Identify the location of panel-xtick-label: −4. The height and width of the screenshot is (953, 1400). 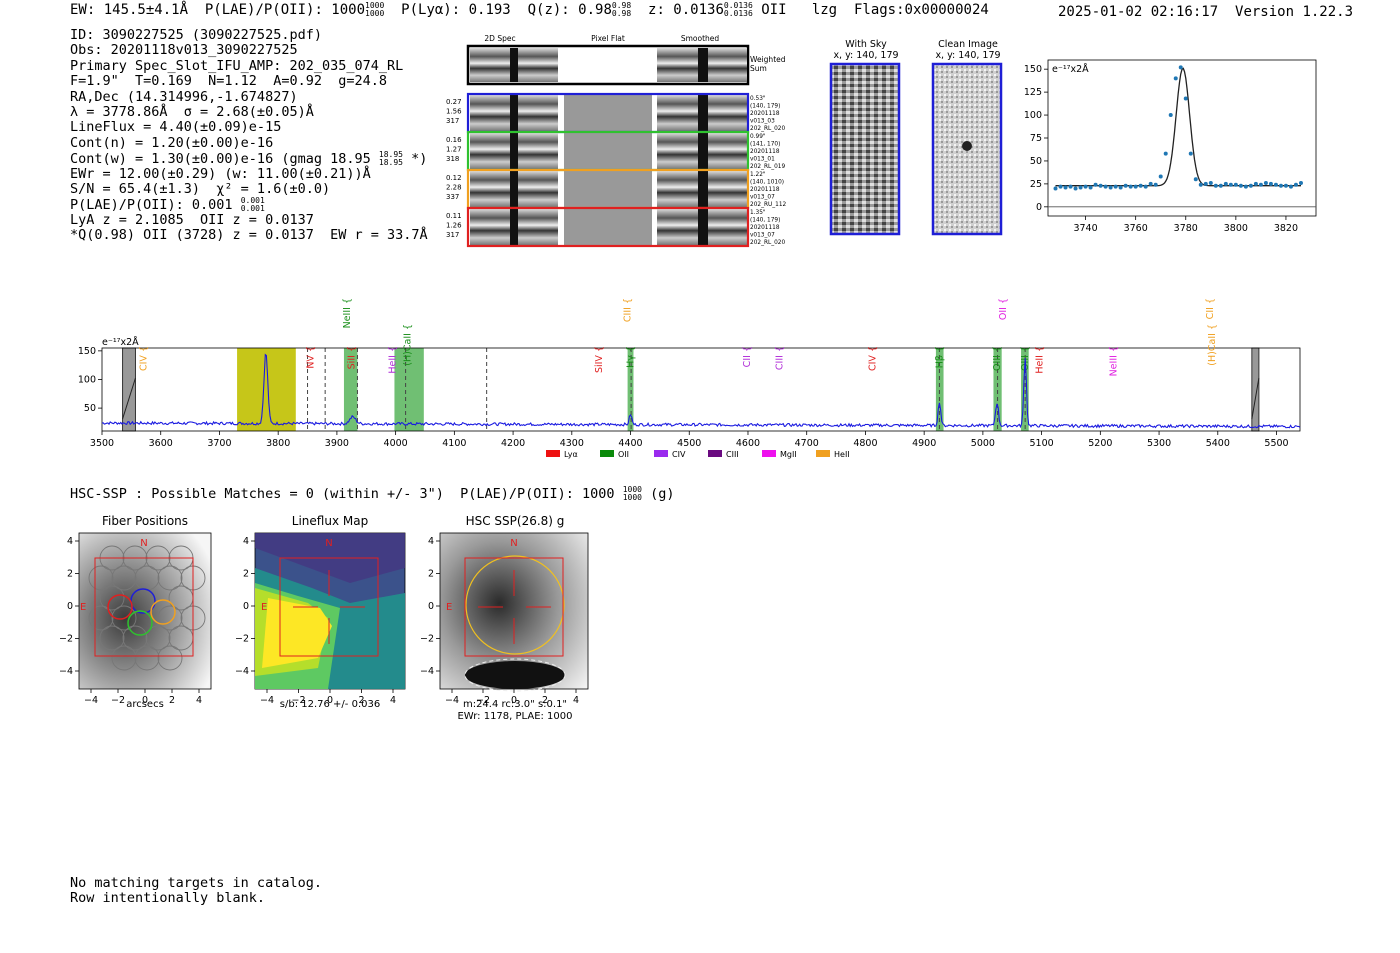
(91, 700).